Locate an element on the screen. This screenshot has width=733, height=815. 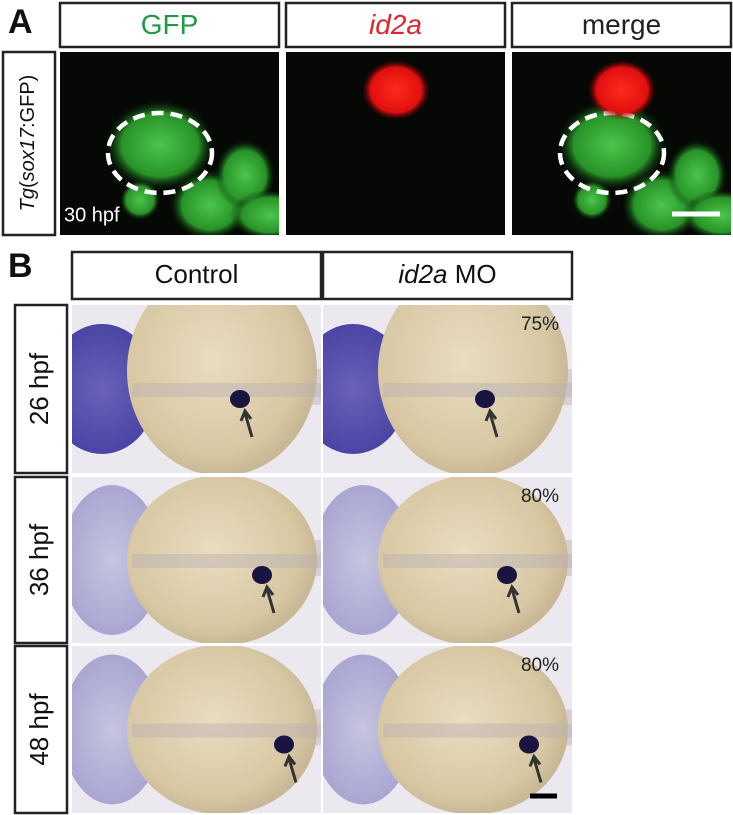
row-label: Tg(sox17:GFP) is located at coordinates (28, 143).